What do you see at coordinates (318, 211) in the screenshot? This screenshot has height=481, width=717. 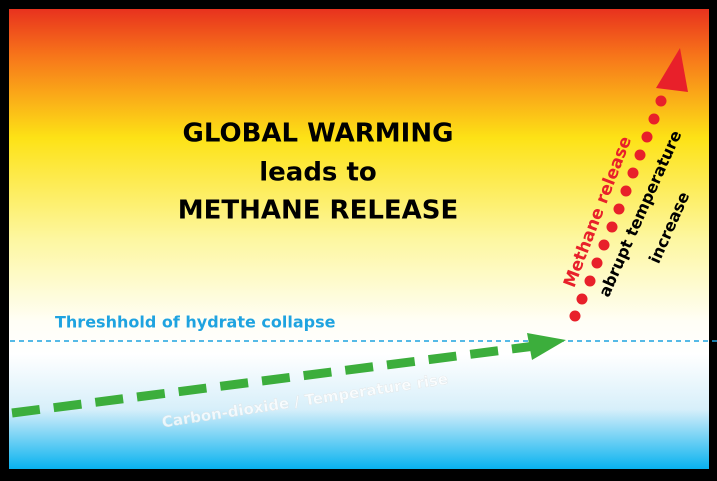 I see `title-line: METHANE RELEASE` at bounding box center [318, 211].